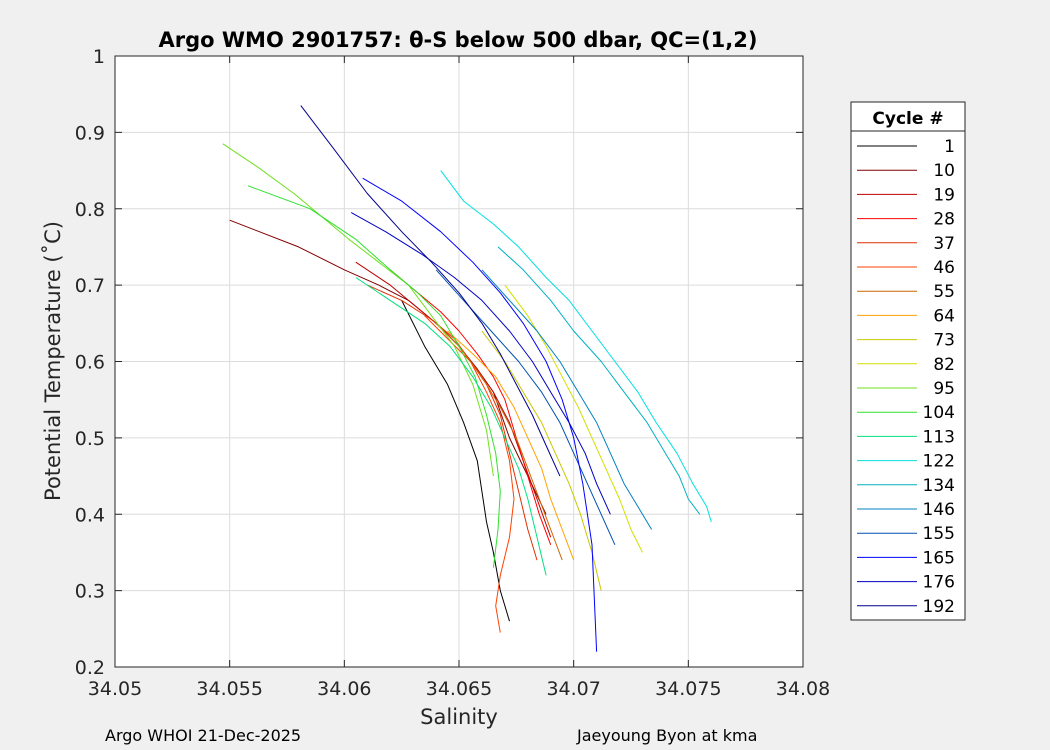 The image size is (1050, 750). I want to click on legend-label: 165, so click(939, 558).